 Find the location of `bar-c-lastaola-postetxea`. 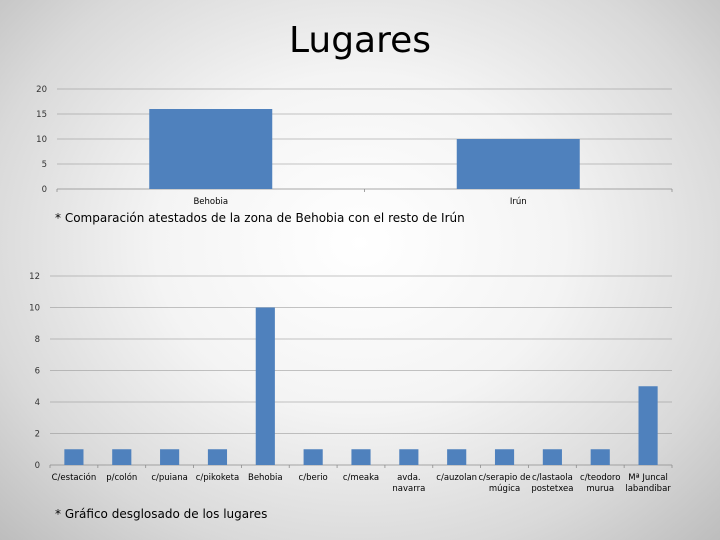

bar-c-lastaola-postetxea is located at coordinates (552, 457).